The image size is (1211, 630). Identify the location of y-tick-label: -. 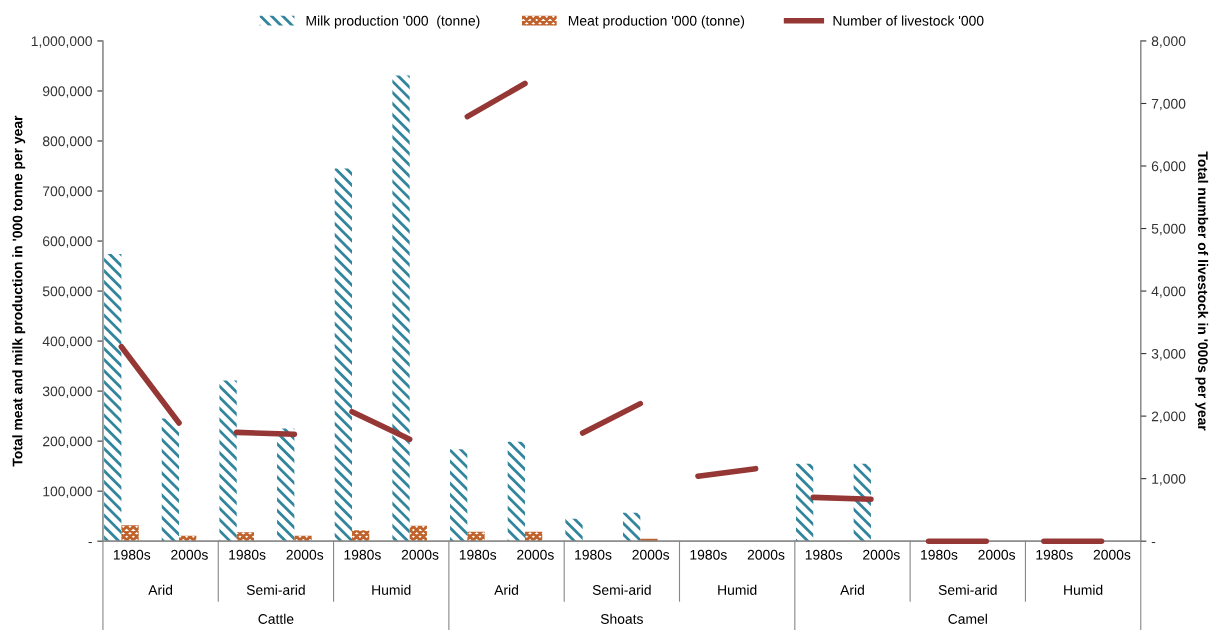
(90, 542).